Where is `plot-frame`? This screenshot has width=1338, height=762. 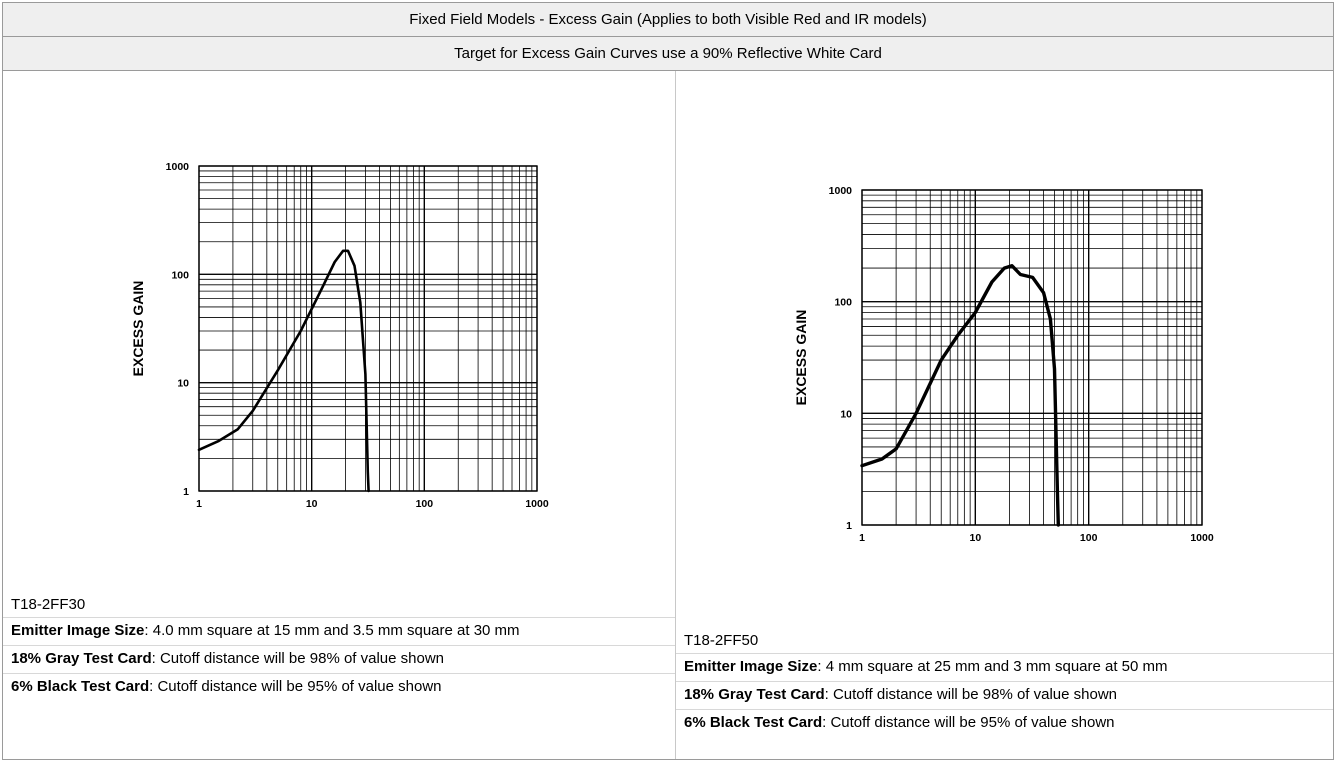
plot-frame is located at coordinates (1032, 357).